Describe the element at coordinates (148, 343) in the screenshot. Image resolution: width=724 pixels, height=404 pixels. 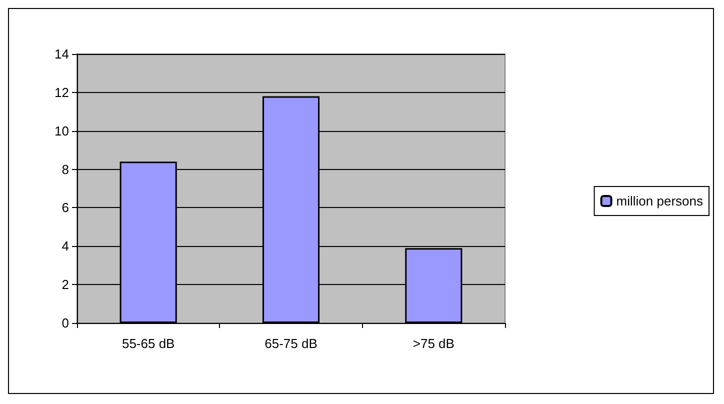
I see `x-tick-label: 55-65 dB` at that location.